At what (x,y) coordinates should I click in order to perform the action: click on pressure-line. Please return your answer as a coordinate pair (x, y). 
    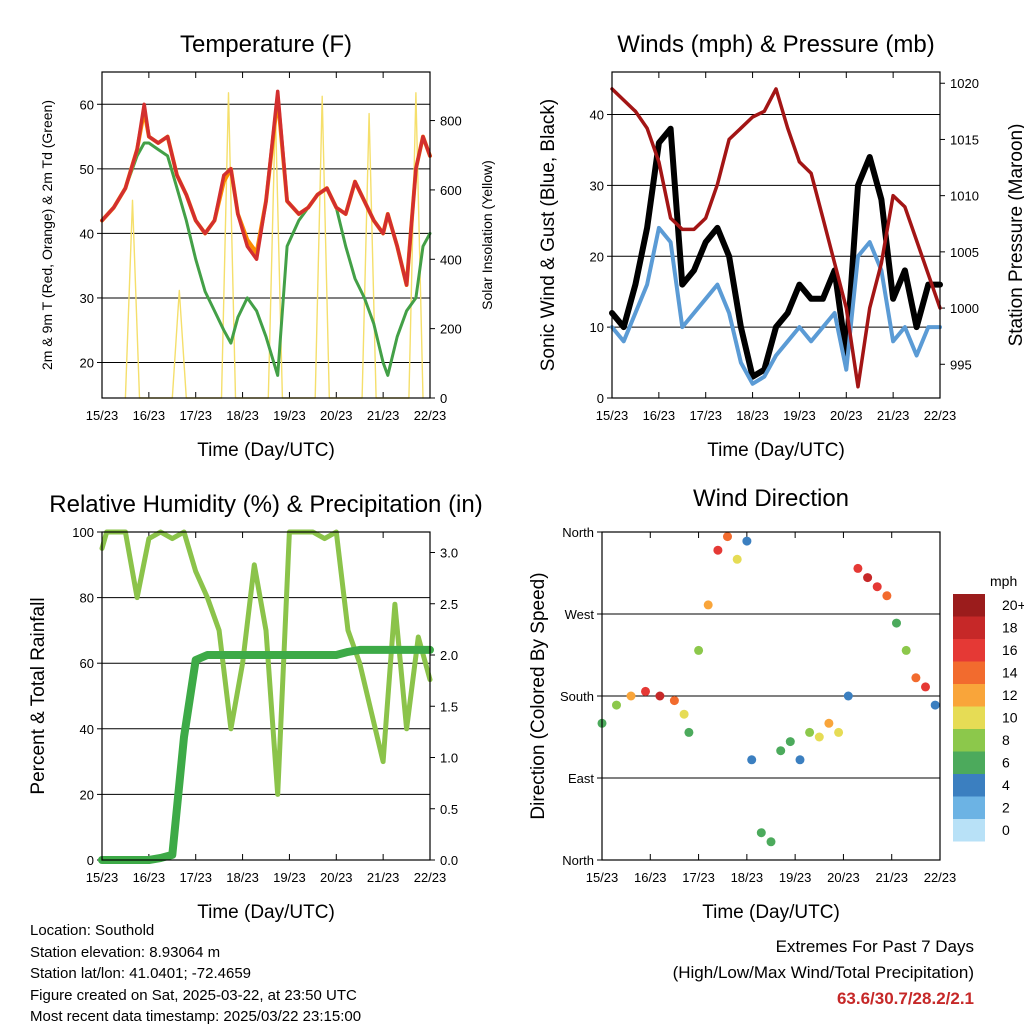
    Looking at the image, I should click on (776, 238).